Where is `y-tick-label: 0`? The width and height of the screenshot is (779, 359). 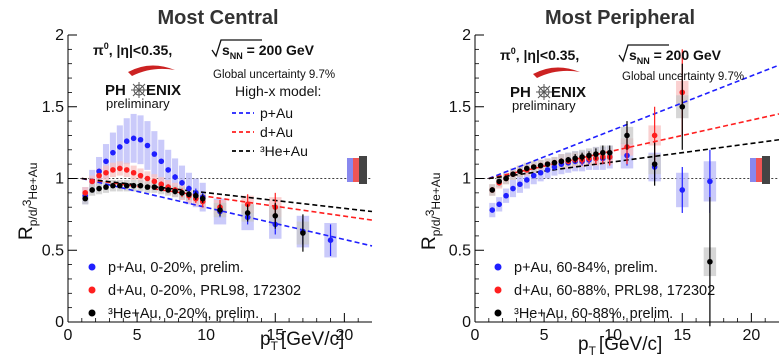 y-tick-label: 0 is located at coordinates (59, 322).